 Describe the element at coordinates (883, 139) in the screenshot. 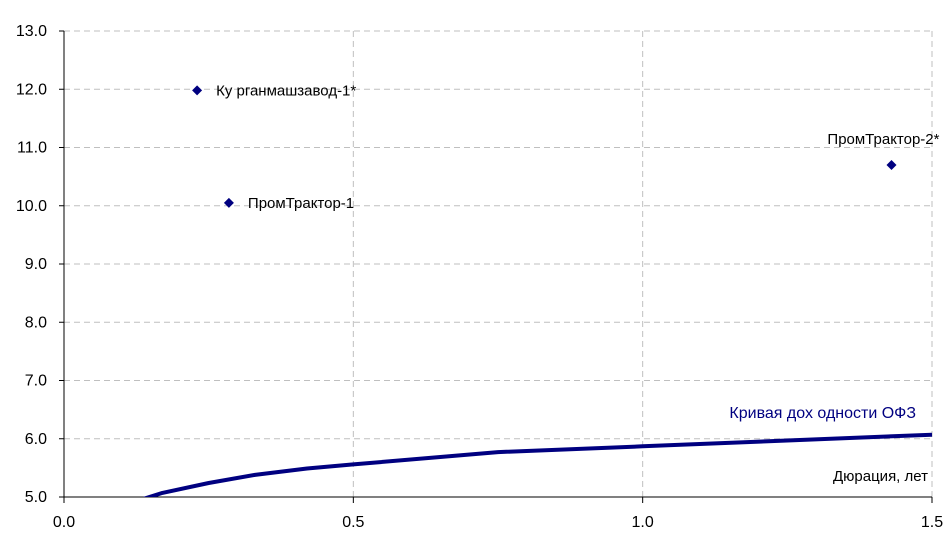

I see `data-point-label: ПромТрактор-2*` at that location.